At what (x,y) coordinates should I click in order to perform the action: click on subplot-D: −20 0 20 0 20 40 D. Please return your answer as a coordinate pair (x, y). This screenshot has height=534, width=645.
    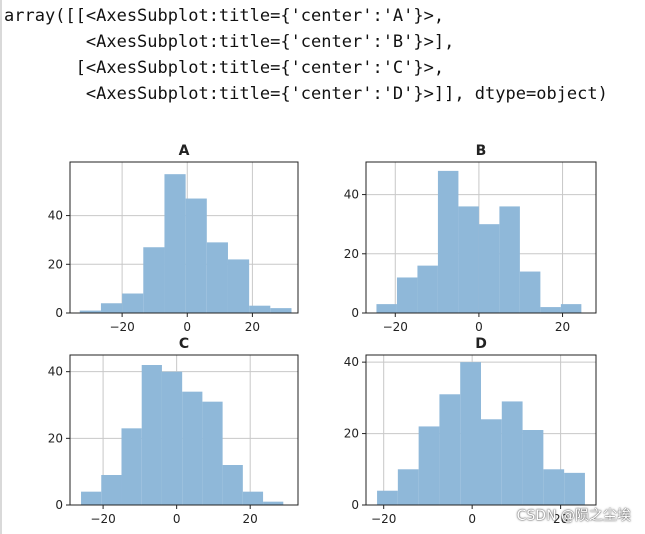
    Looking at the image, I should click on (470, 431).